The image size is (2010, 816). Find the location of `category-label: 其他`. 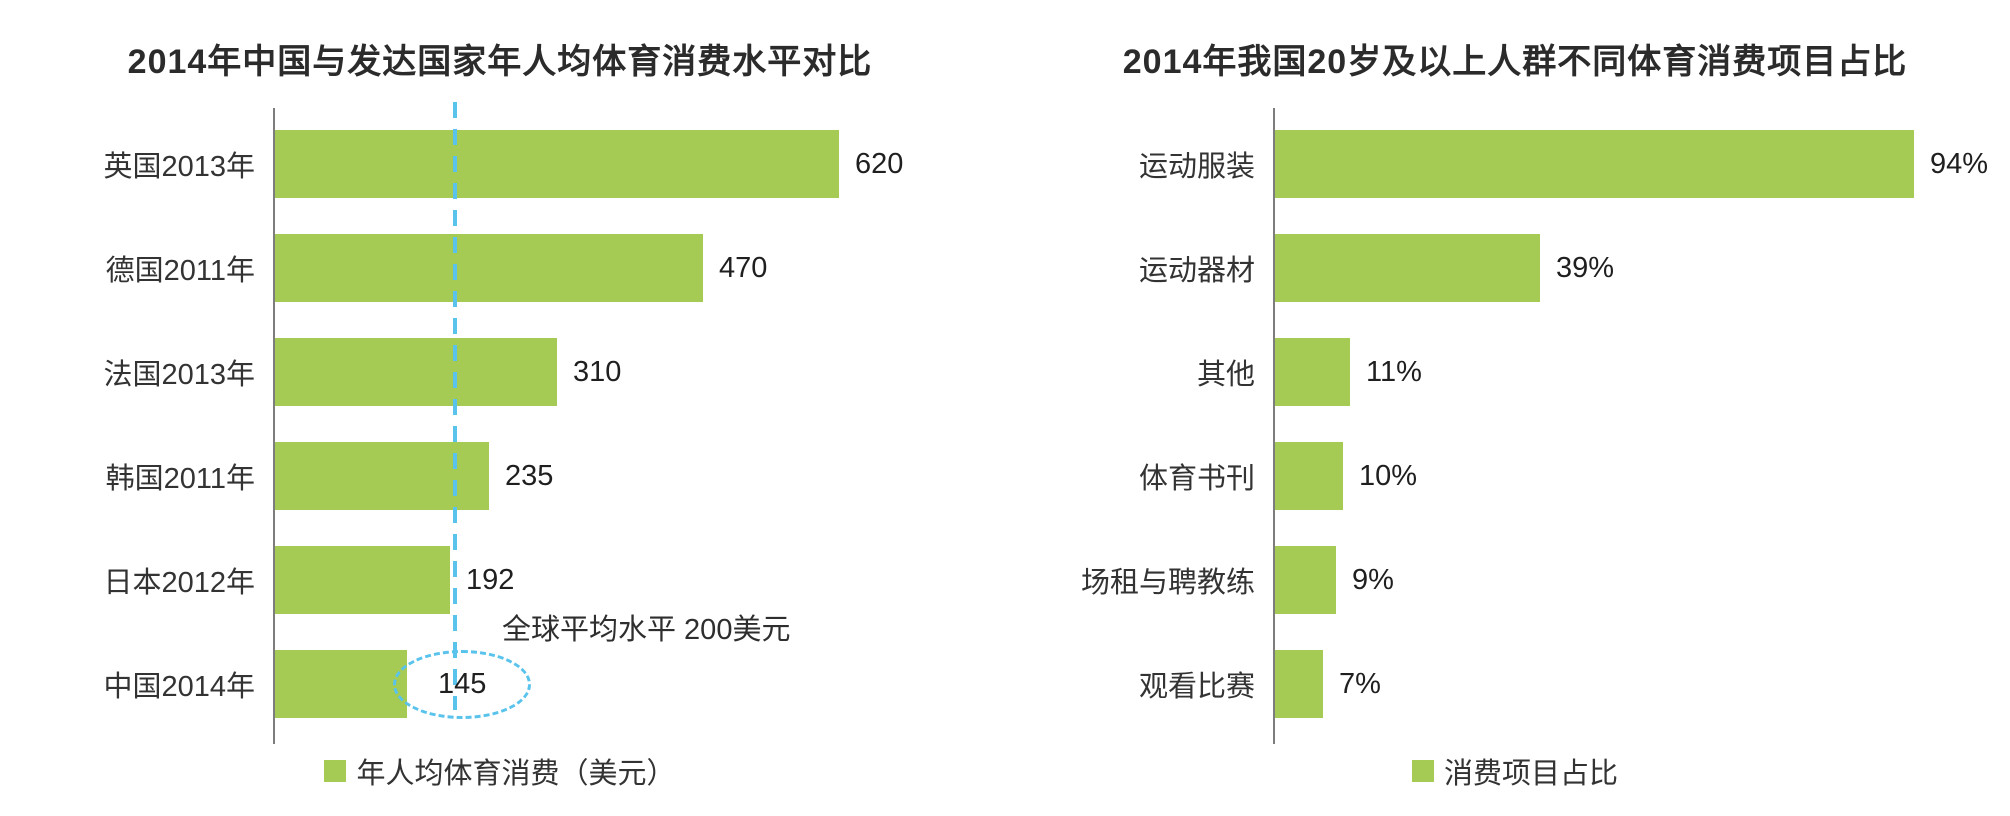

category-label: 其他 is located at coordinates (1225, 375).